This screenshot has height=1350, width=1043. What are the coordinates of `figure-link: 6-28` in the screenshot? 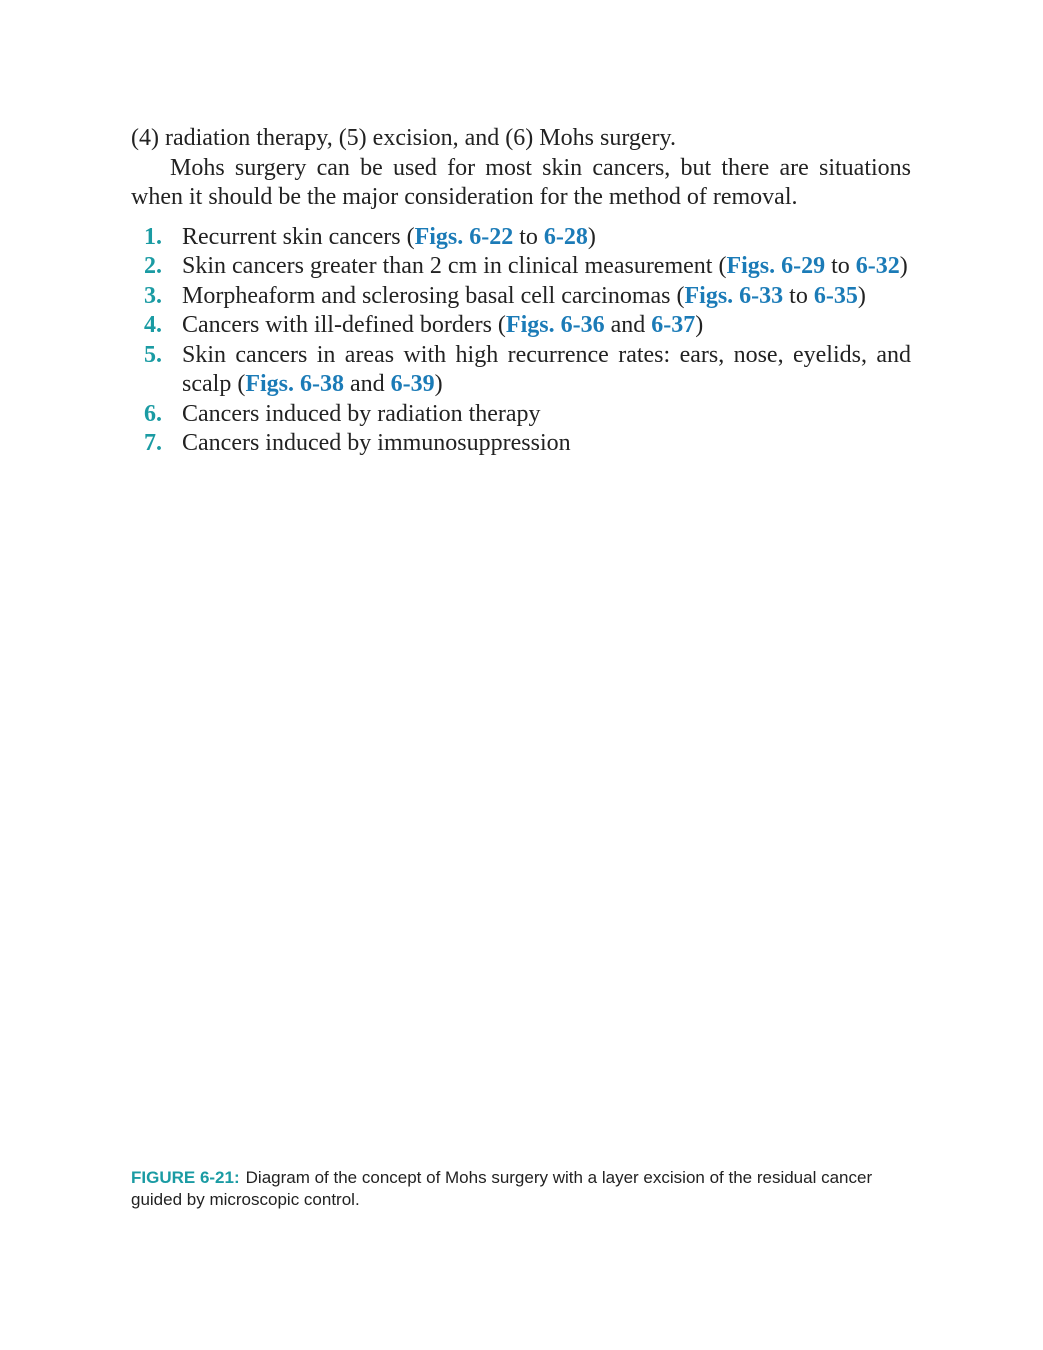 It's located at (565, 236).